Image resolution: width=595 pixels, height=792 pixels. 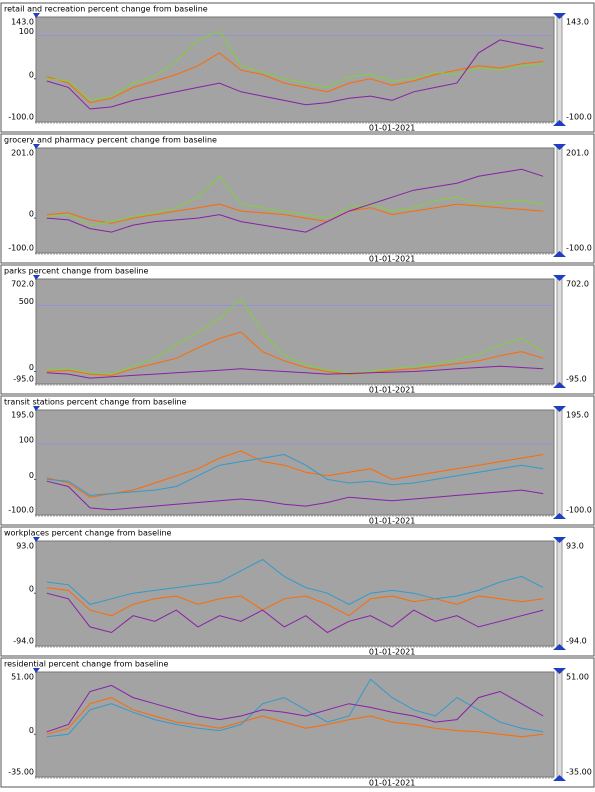 What do you see at coordinates (22, 153) in the screenshot?
I see `y-tick-label: 201.0` at bounding box center [22, 153].